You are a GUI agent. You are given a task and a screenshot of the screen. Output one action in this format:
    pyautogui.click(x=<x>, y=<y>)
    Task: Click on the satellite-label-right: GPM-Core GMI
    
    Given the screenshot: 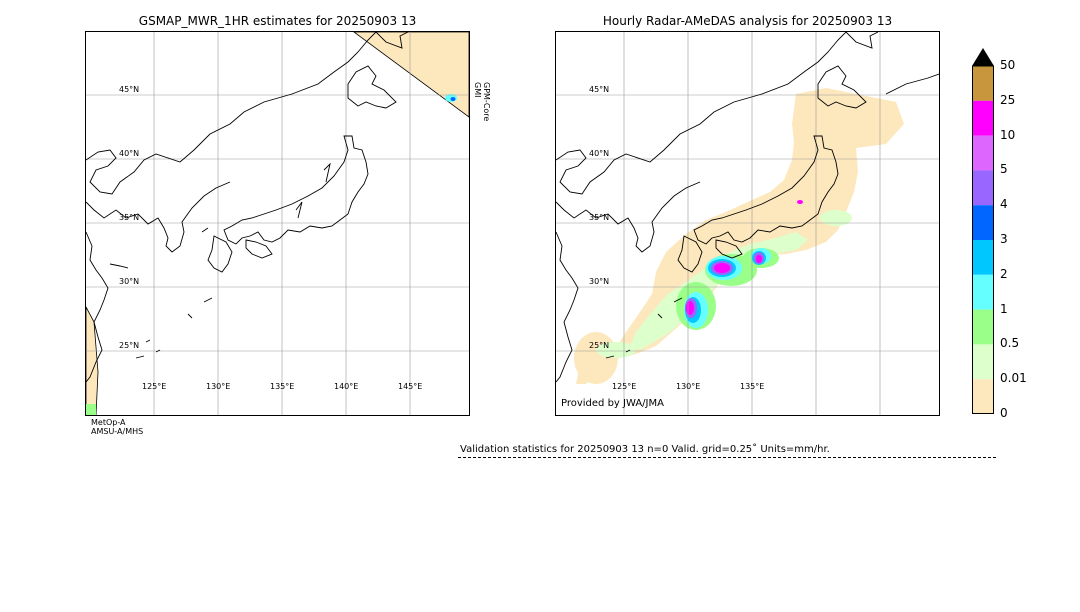 What is the action you would take?
    pyautogui.click(x=482, y=102)
    